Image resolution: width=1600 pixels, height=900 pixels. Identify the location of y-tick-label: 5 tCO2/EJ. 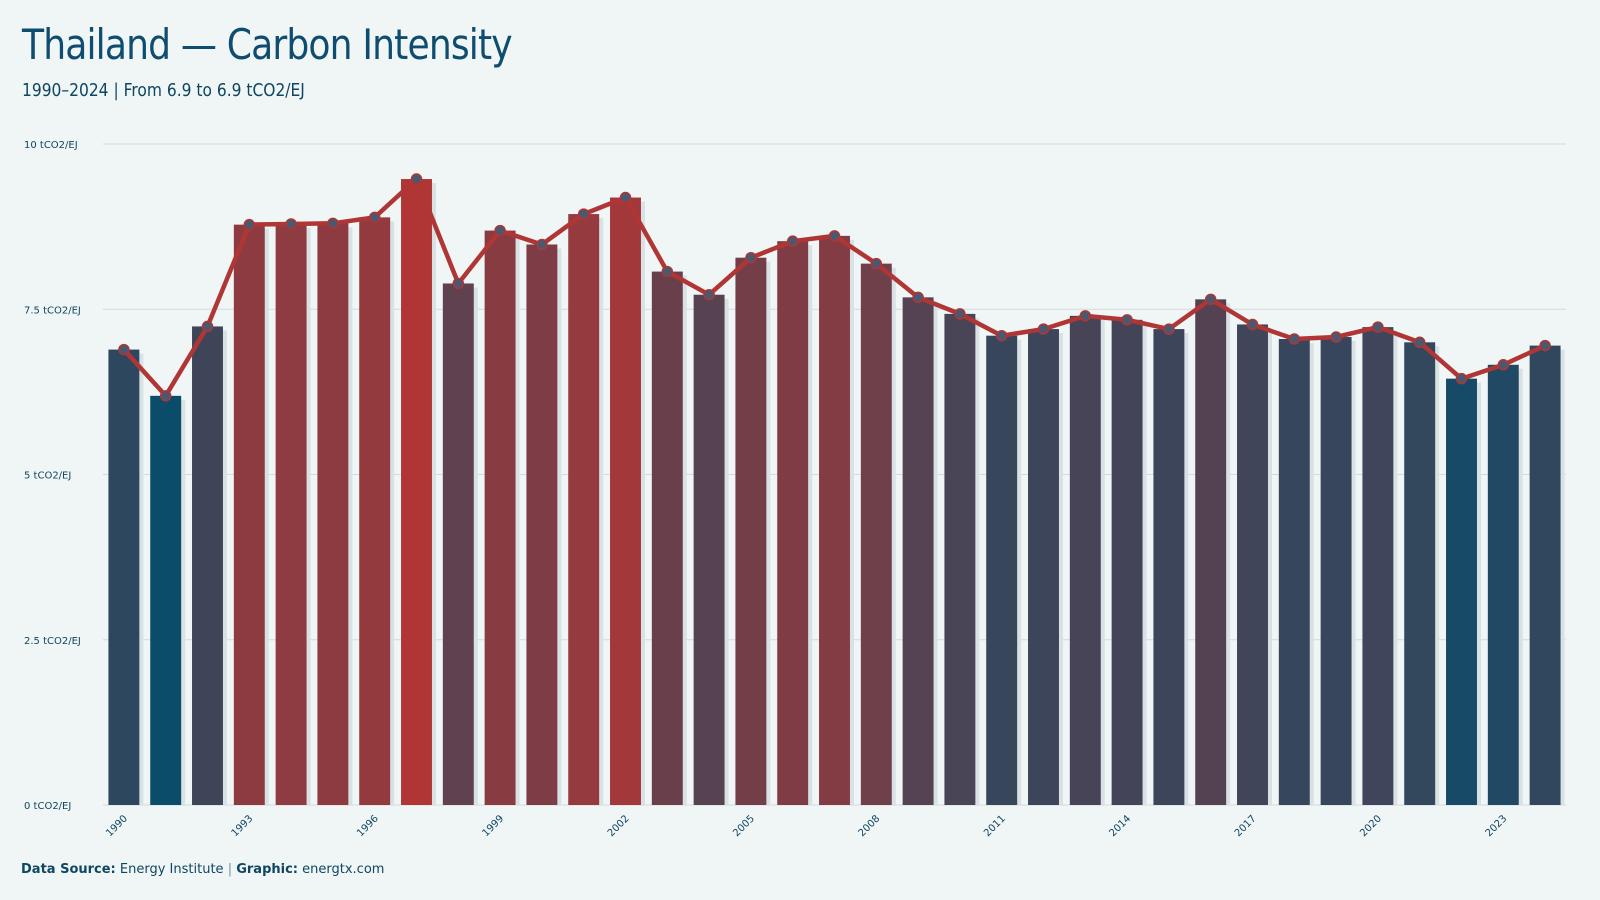
(47, 476).